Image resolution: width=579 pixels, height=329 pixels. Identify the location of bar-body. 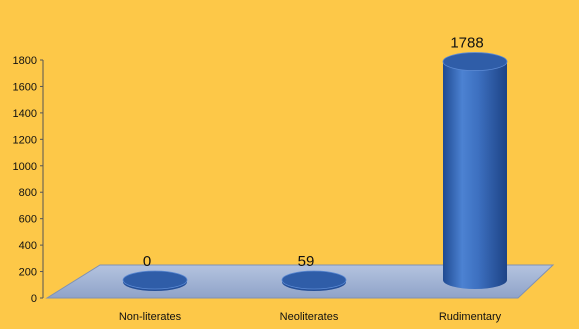
(475, 175).